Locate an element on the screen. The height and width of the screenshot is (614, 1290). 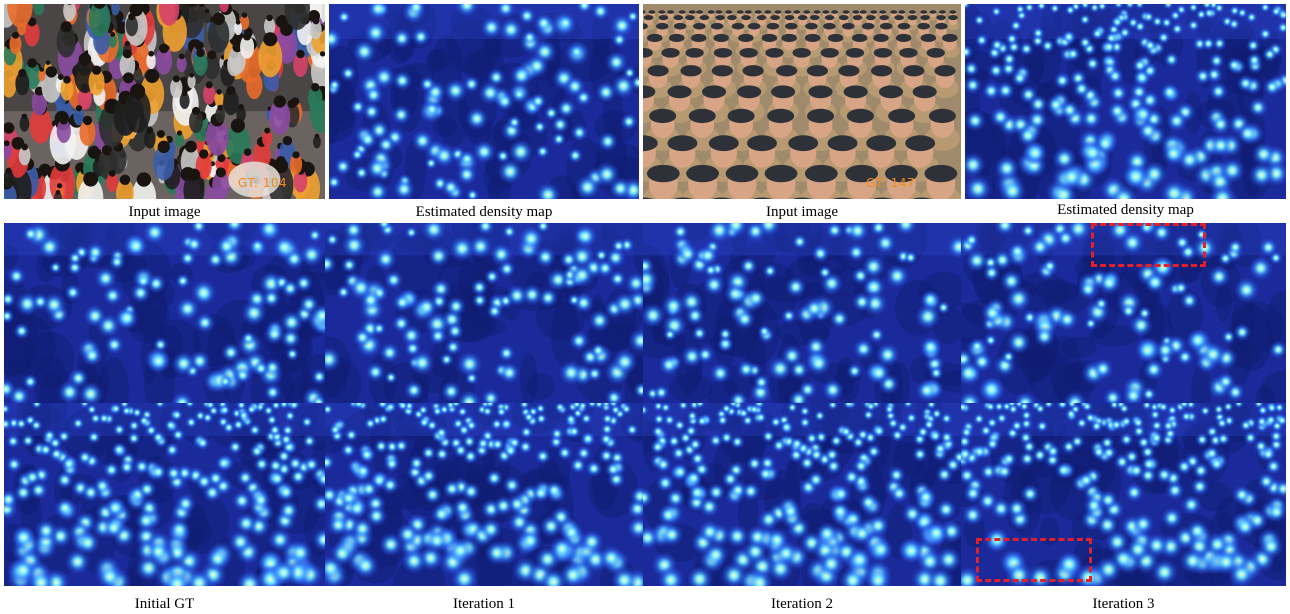
caption-initial-gt: Initial GT is located at coordinates (164, 604).